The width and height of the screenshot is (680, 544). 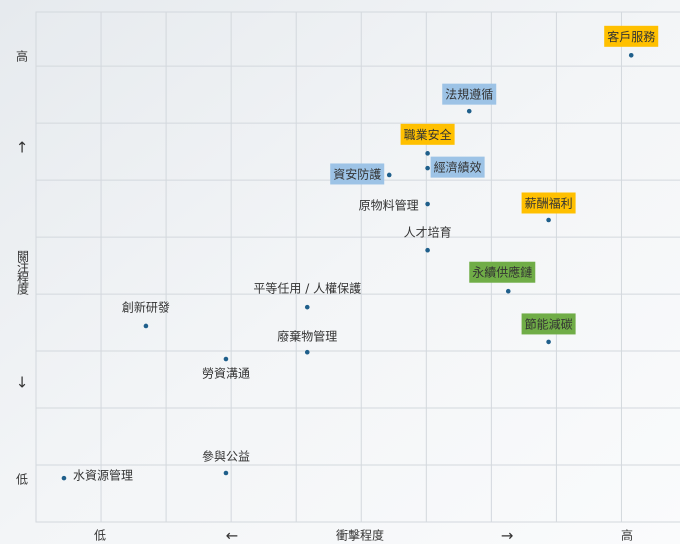 What do you see at coordinates (22, 148) in the screenshot?
I see `y-axis-label: ↑` at bounding box center [22, 148].